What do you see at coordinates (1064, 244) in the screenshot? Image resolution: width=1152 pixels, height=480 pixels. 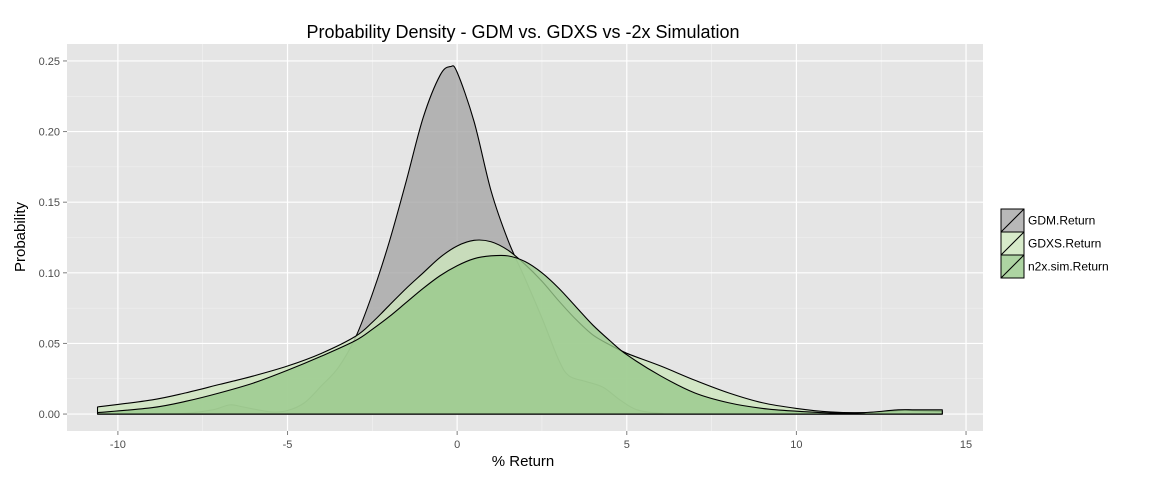 I see `legend-label-gdxs-return: GDXS.Return` at bounding box center [1064, 244].